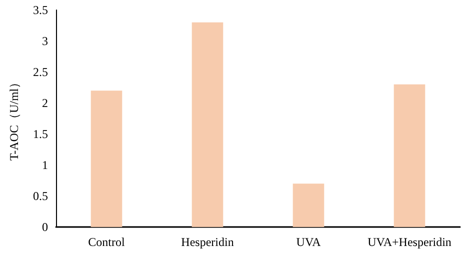 The height and width of the screenshot is (276, 467). I want to click on x-tick-label: Control, so click(107, 242).